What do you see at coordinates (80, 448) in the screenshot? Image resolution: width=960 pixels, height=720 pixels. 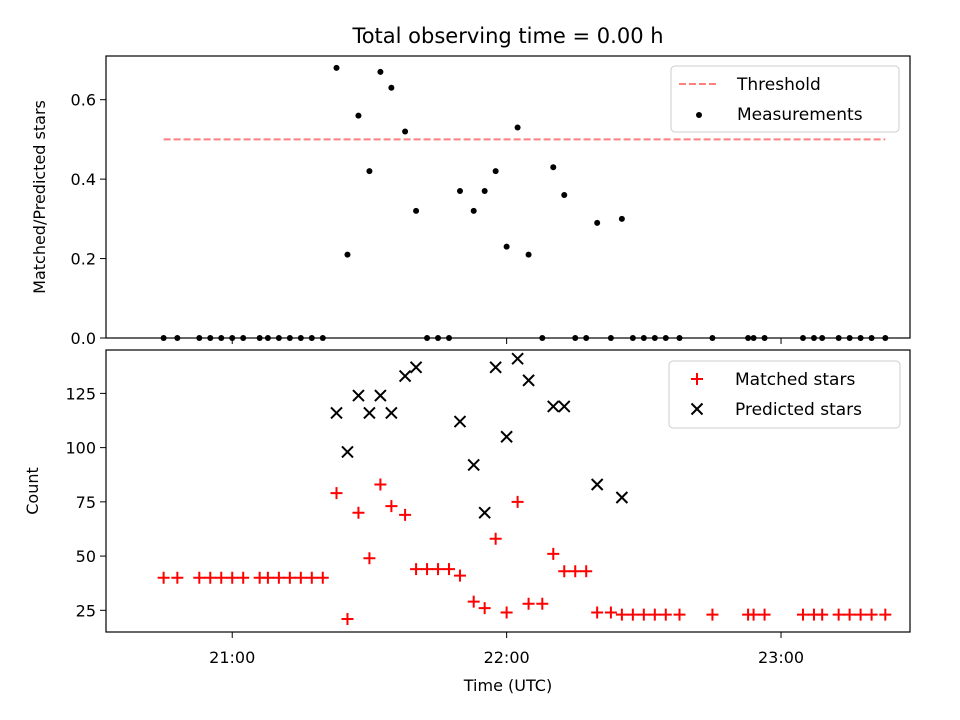 I see `y-tick-label: 100` at bounding box center [80, 448].